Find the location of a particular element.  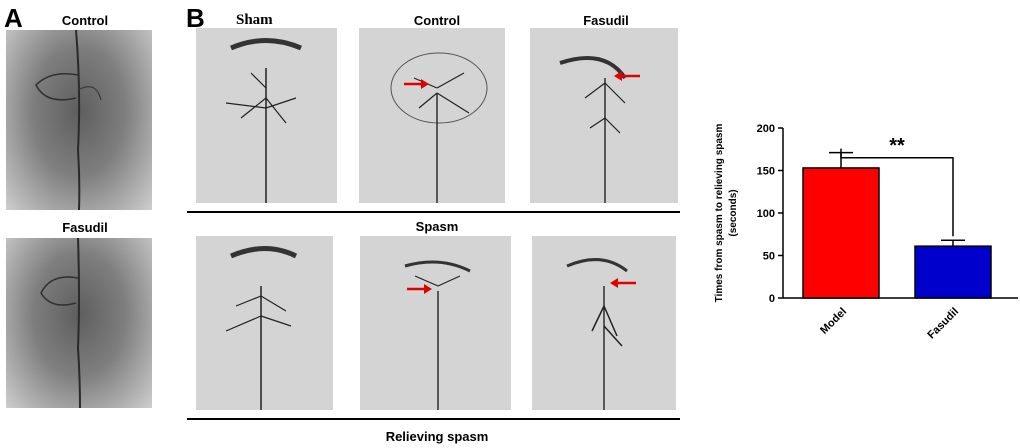

y-tick-label: 200 is located at coordinates (766, 129).